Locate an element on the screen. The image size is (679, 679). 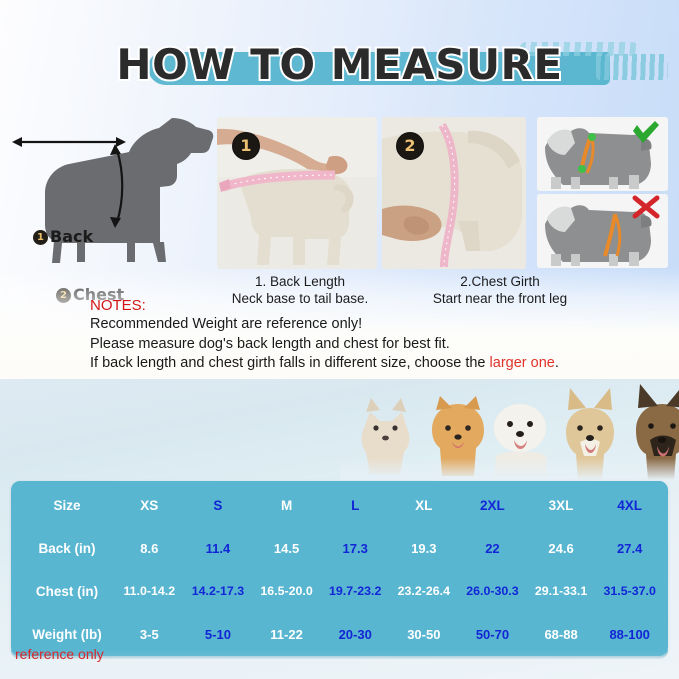
notes-line-3-post: . is located at coordinates (556, 363).